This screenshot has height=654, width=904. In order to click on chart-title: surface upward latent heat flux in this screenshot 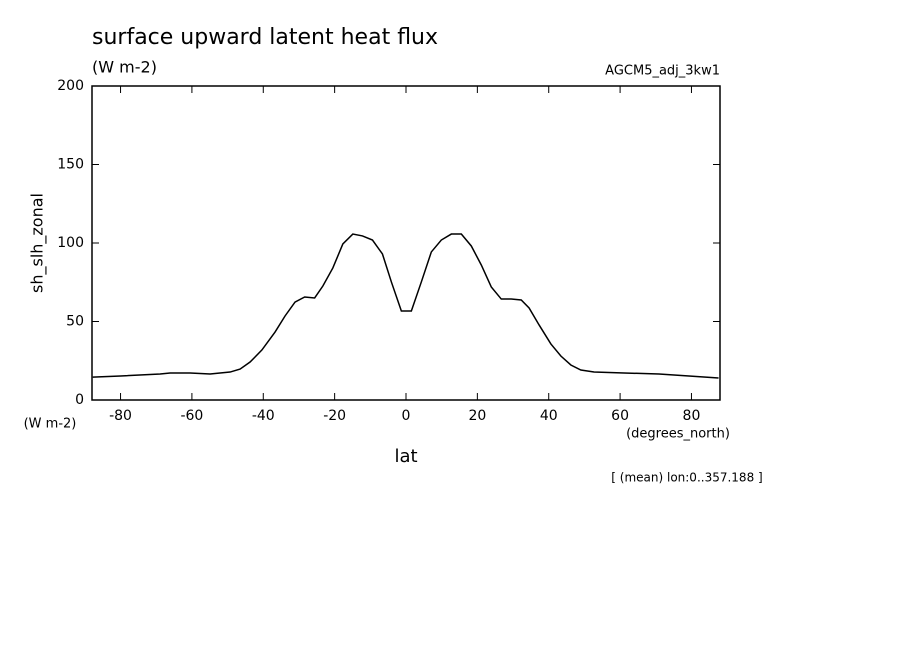, I will do `click(265, 37)`.